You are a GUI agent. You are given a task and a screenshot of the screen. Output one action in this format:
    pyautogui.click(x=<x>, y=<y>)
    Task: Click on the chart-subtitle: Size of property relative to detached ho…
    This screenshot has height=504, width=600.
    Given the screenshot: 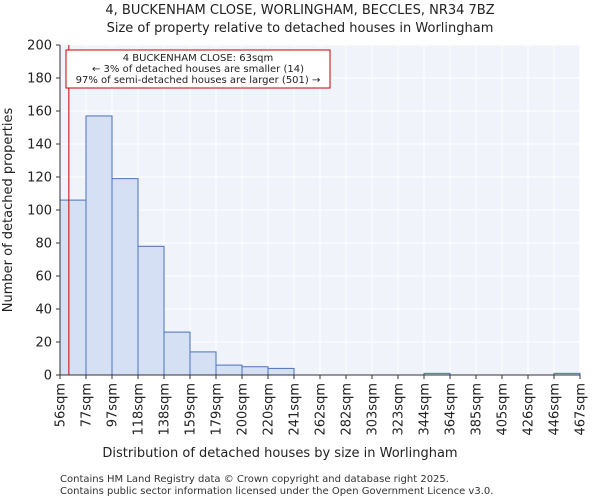 What is the action you would take?
    pyautogui.click(x=300, y=28)
    